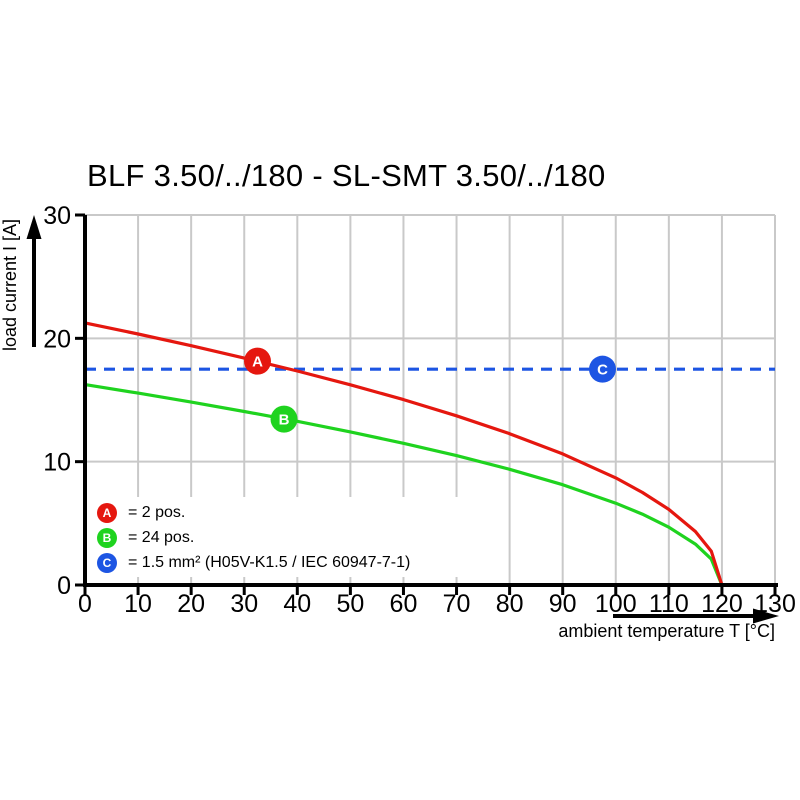 This screenshot has width=800, height=800. I want to click on legend-label-c: = 1.5 mm² (H05V-K1.5 / IEC 60947-7-1), so click(269, 562).